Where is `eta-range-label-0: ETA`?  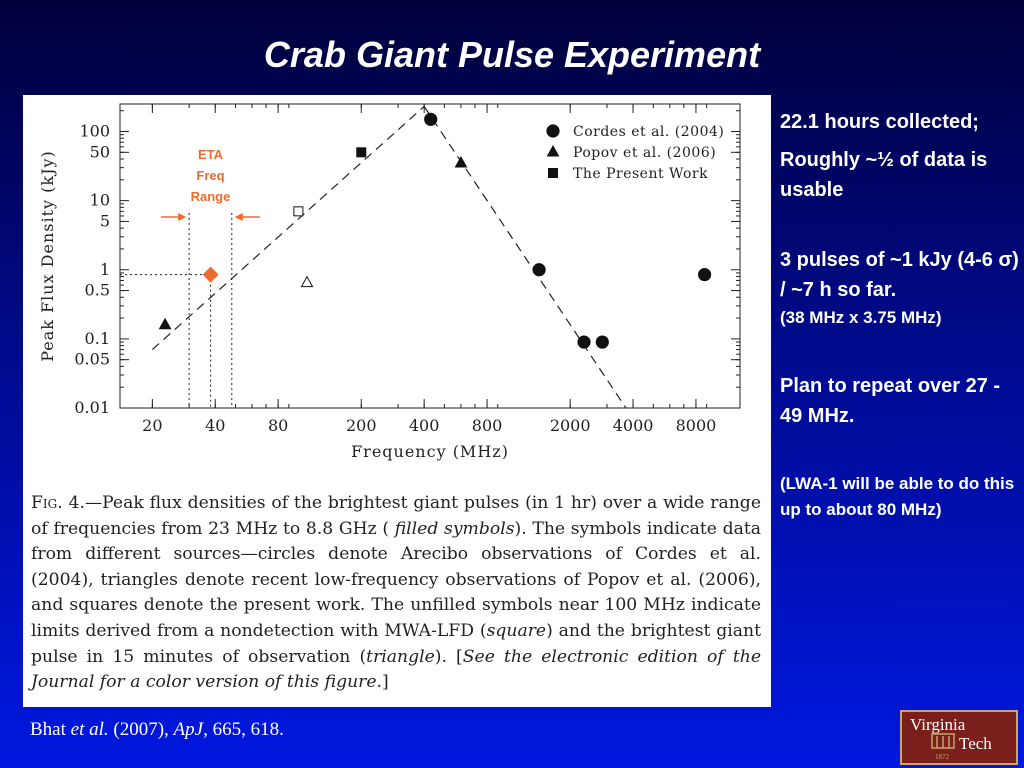 eta-range-label-0: ETA is located at coordinates (211, 154).